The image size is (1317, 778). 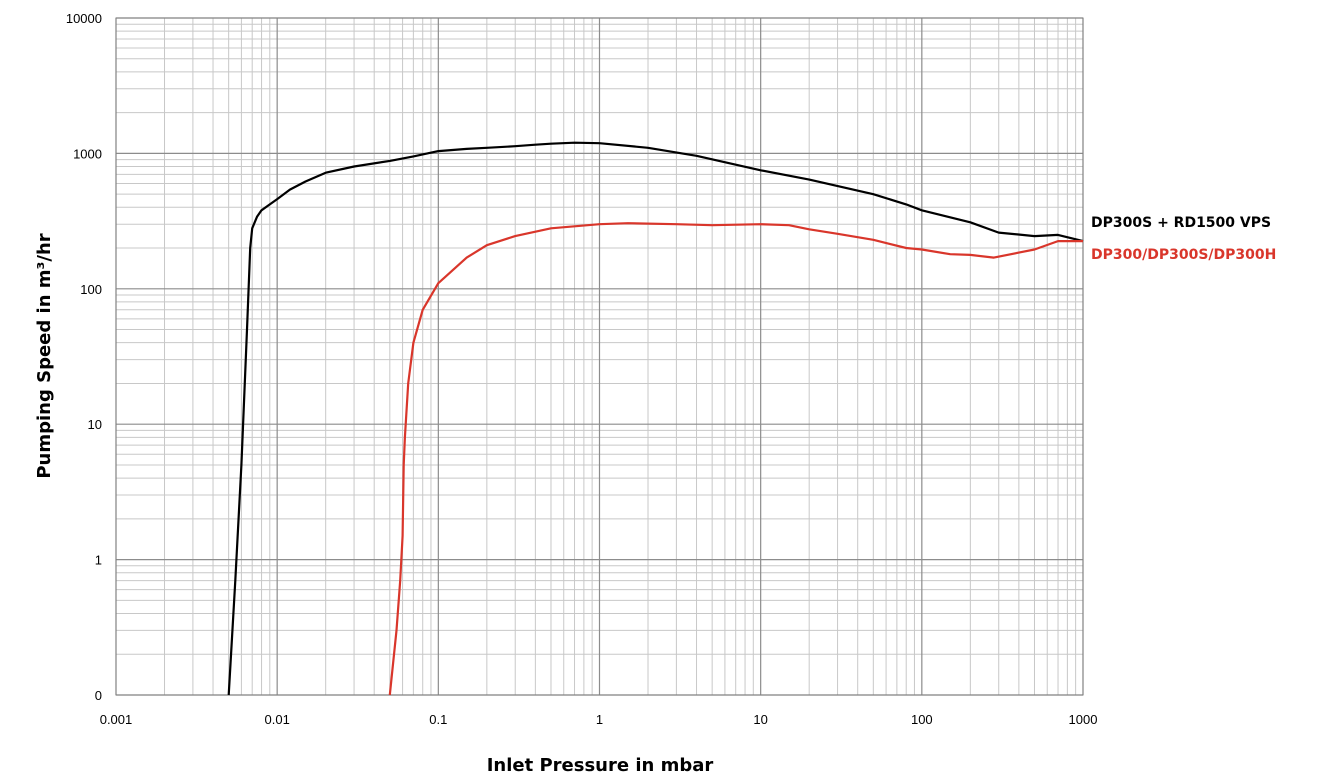 I want to click on y-tick-label: 10000, so click(x=84, y=18).